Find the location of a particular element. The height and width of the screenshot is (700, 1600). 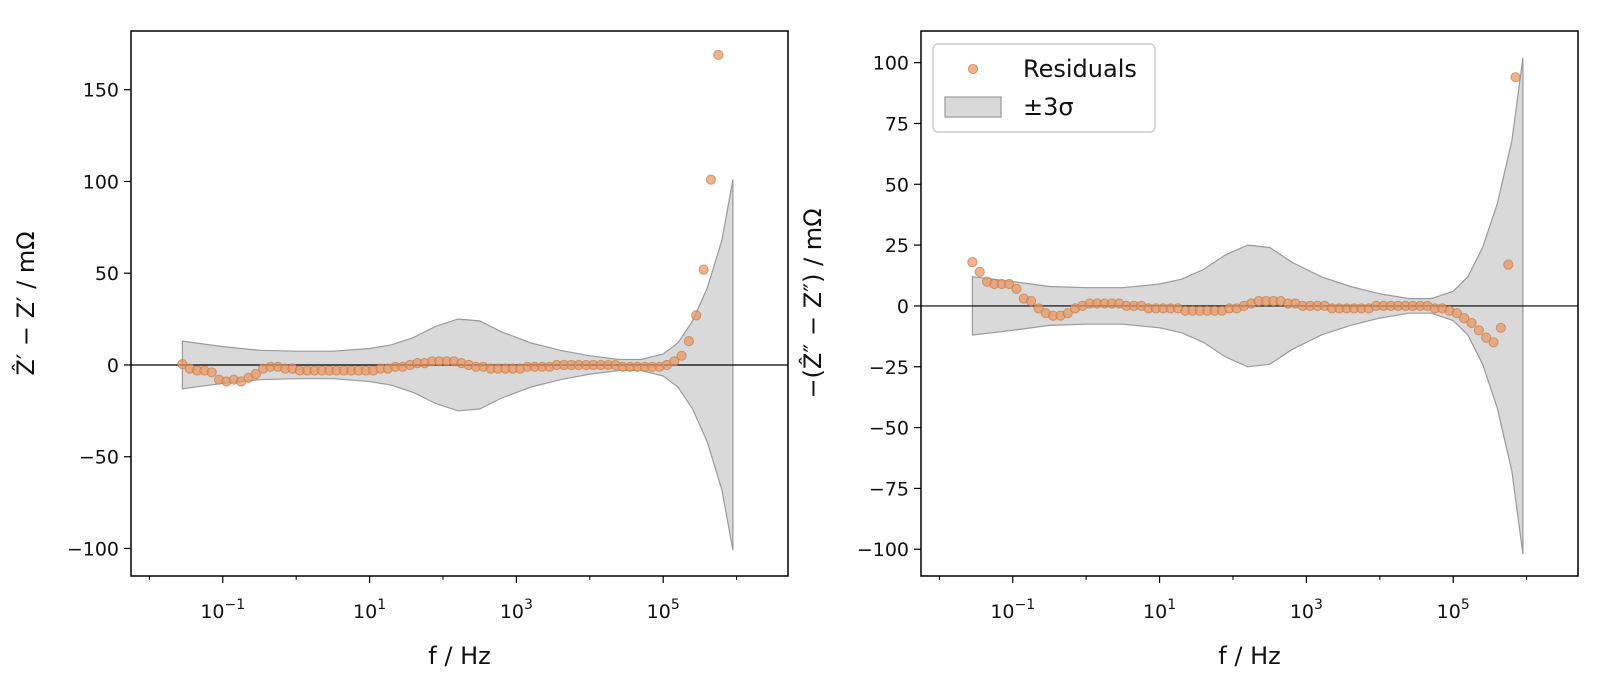

y-axis-label: Ẑ′ − Z′ / mΩ is located at coordinates (25, 303).